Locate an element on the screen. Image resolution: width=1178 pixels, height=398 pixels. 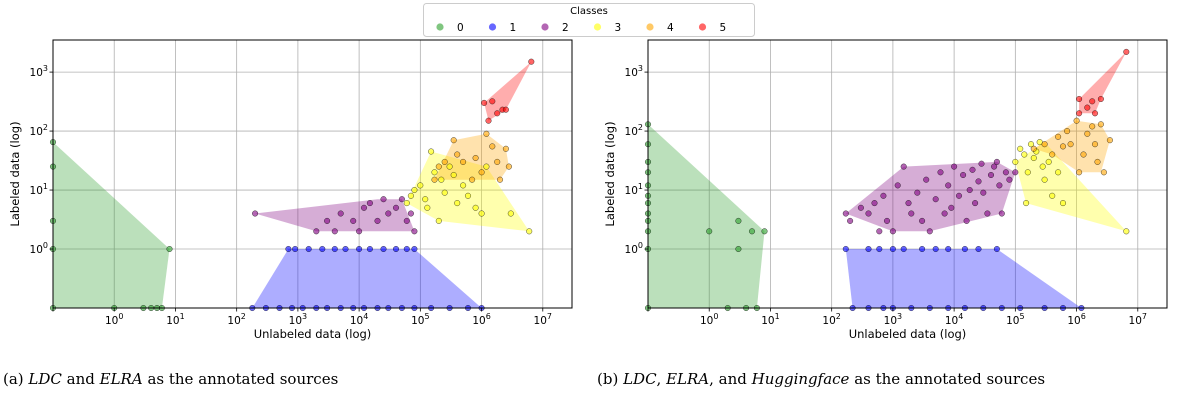
legend-label-1: 1 is located at coordinates (513, 28).